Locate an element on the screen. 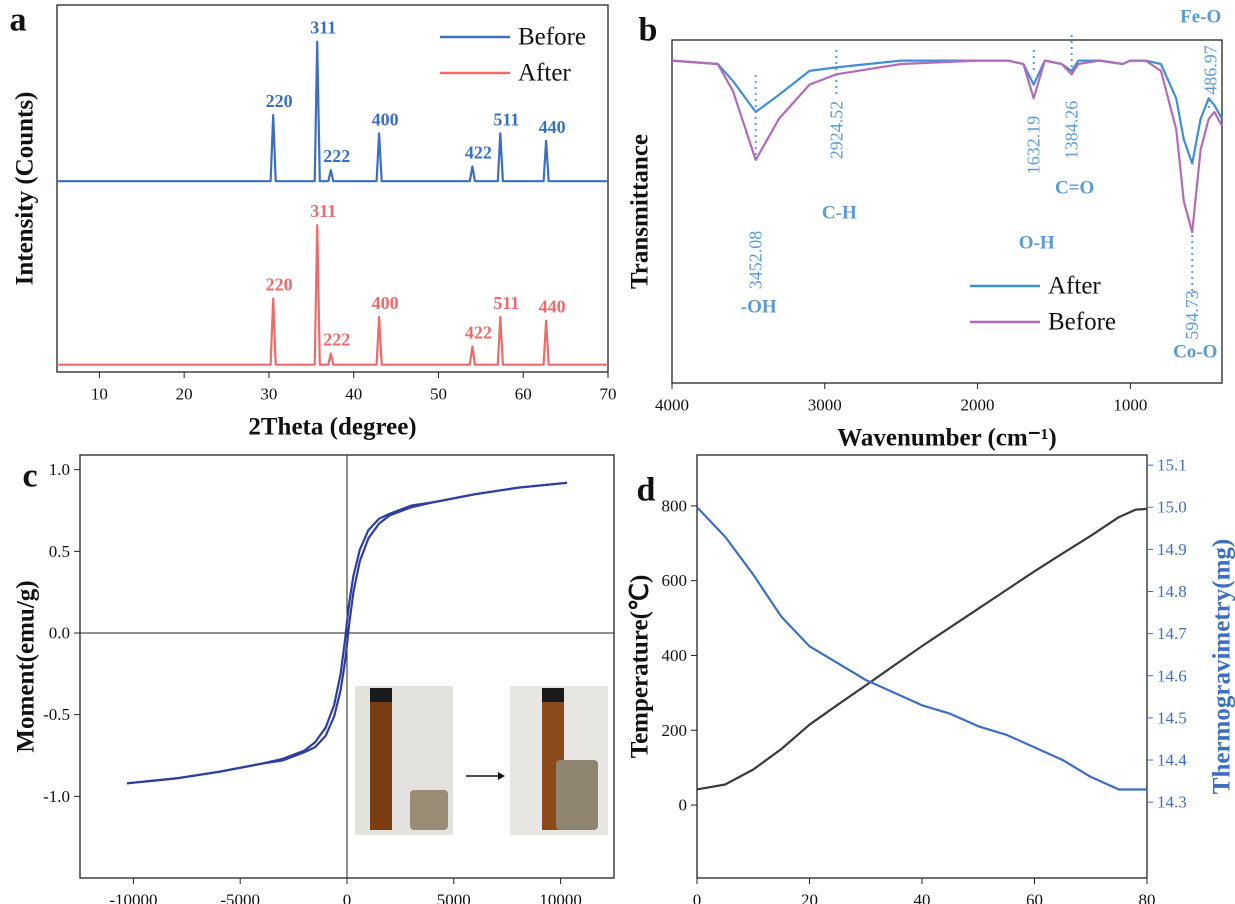 This screenshot has height=904, width=1235. marker-group: -OH is located at coordinates (759, 307).